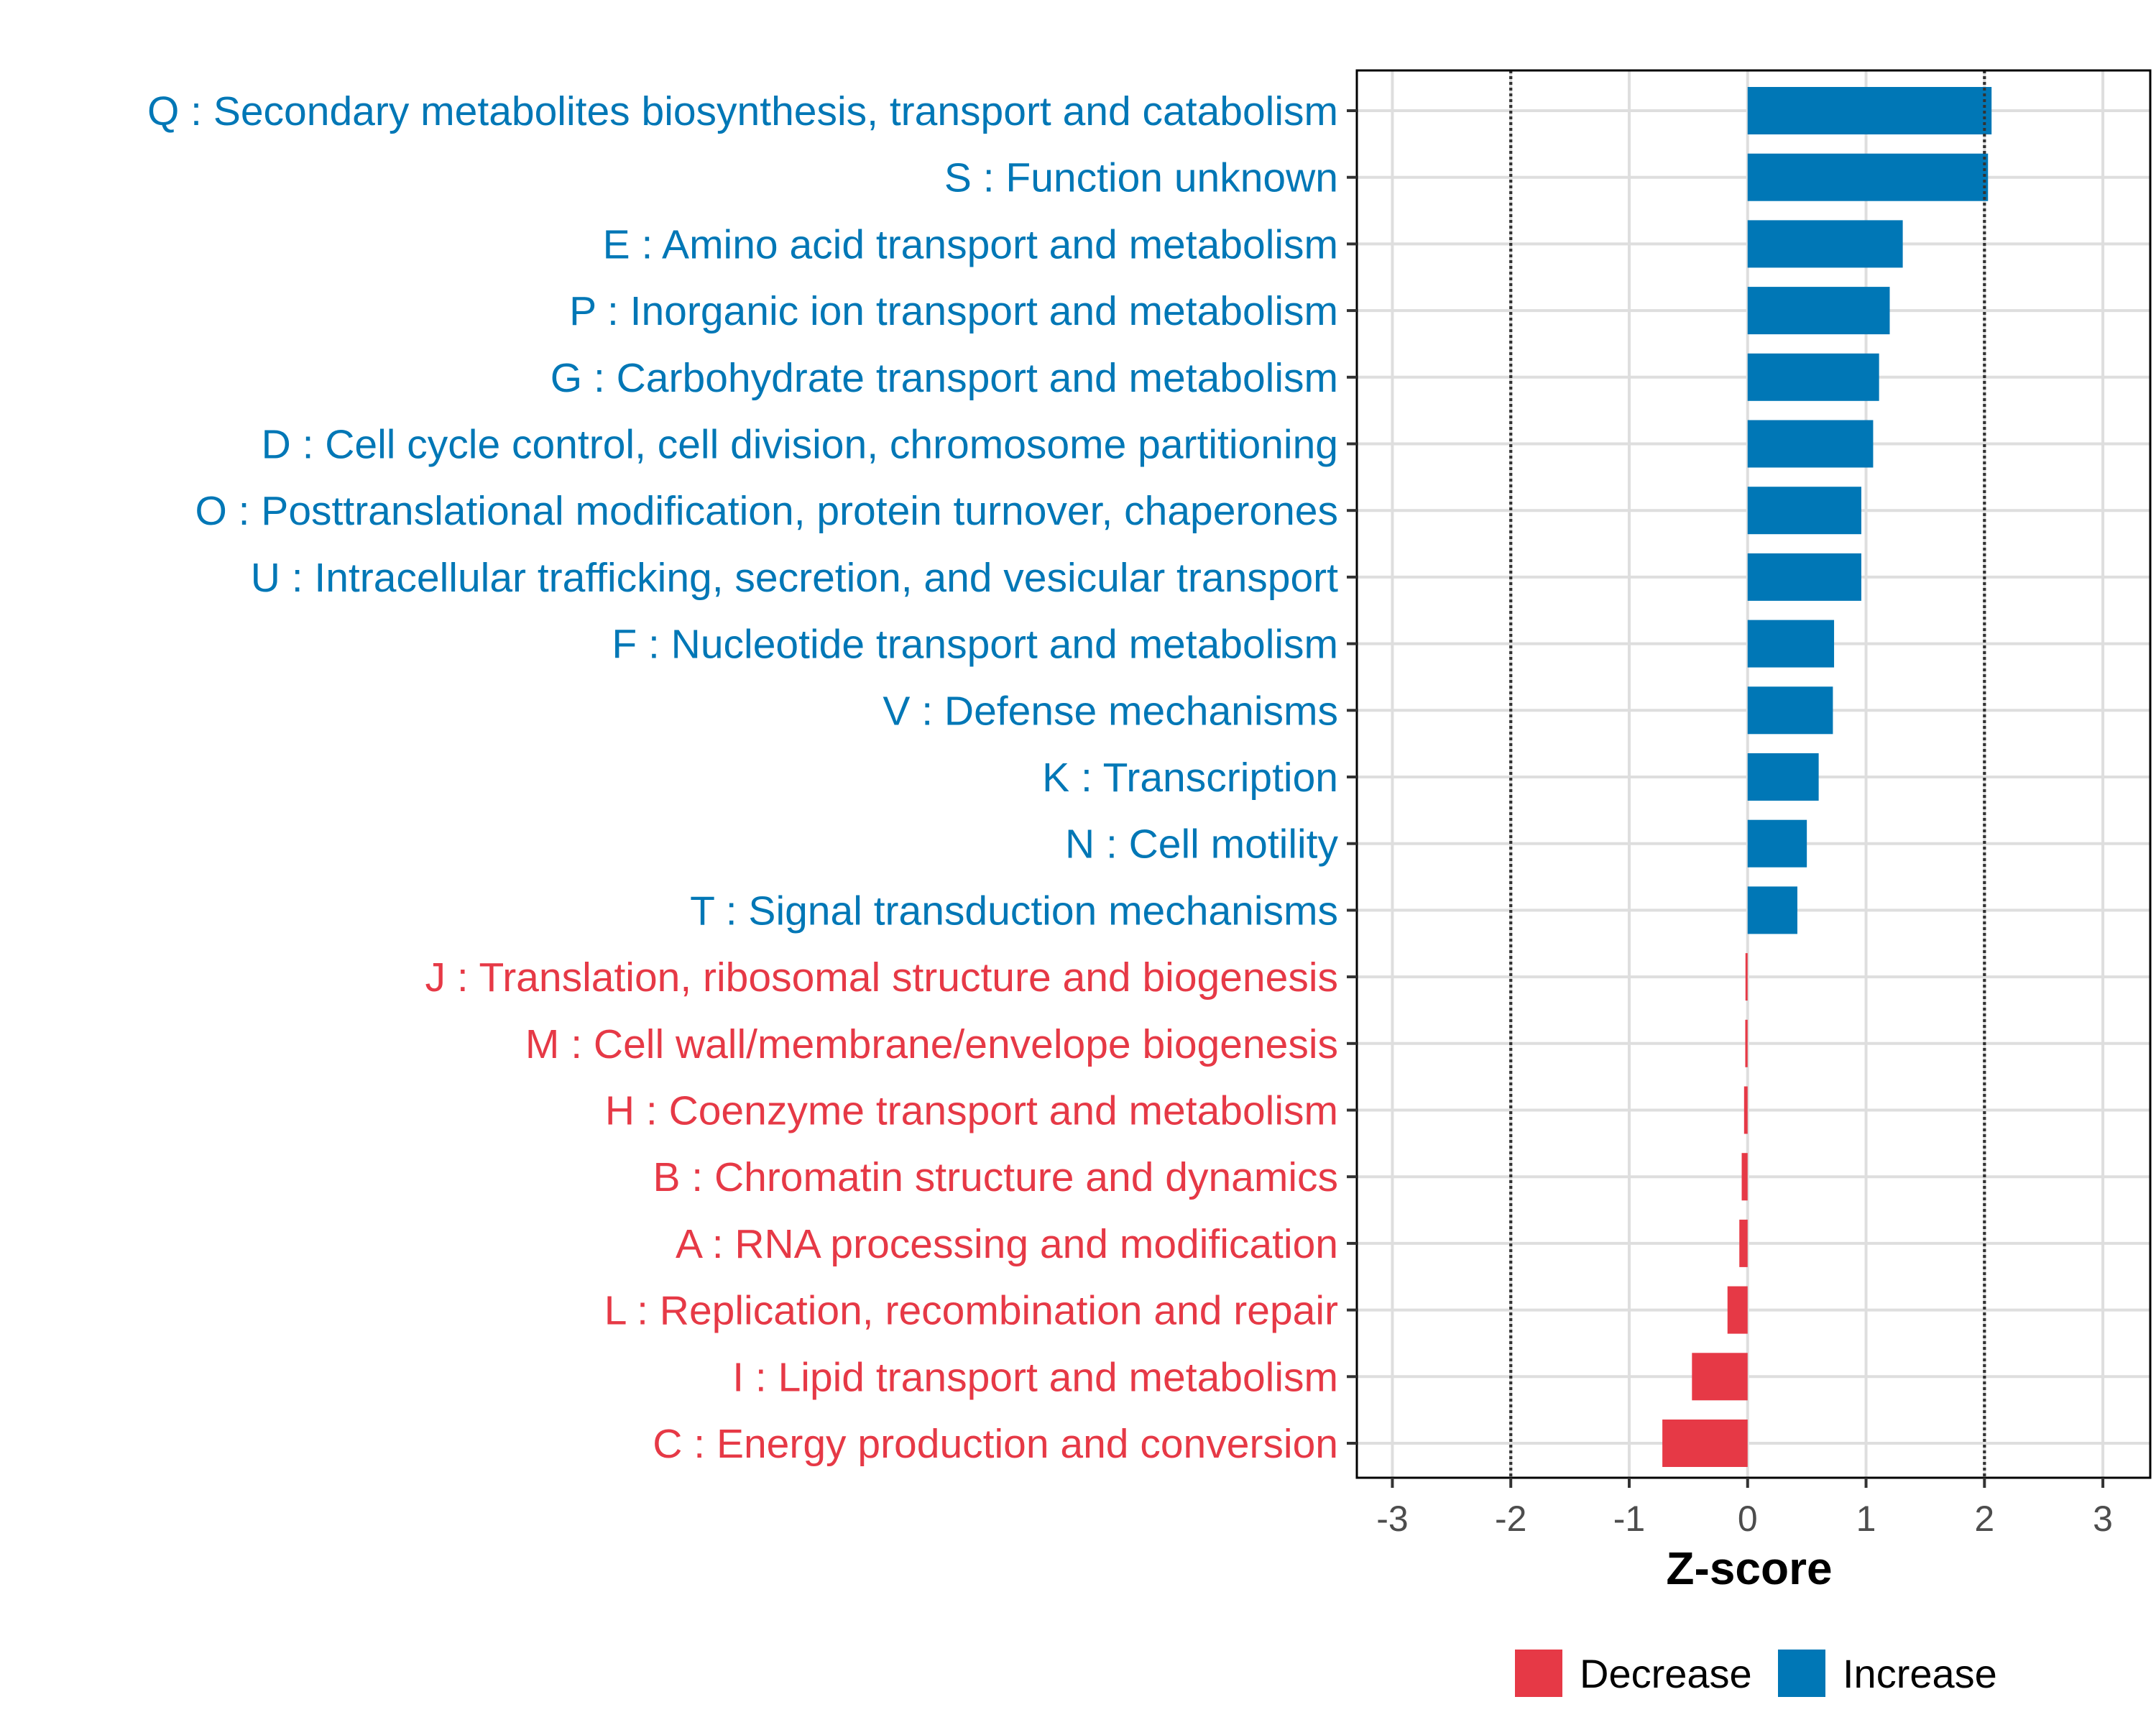  Describe the element at coordinates (1110, 711) in the screenshot. I see `category-label: V : Defense mechanisms` at that location.